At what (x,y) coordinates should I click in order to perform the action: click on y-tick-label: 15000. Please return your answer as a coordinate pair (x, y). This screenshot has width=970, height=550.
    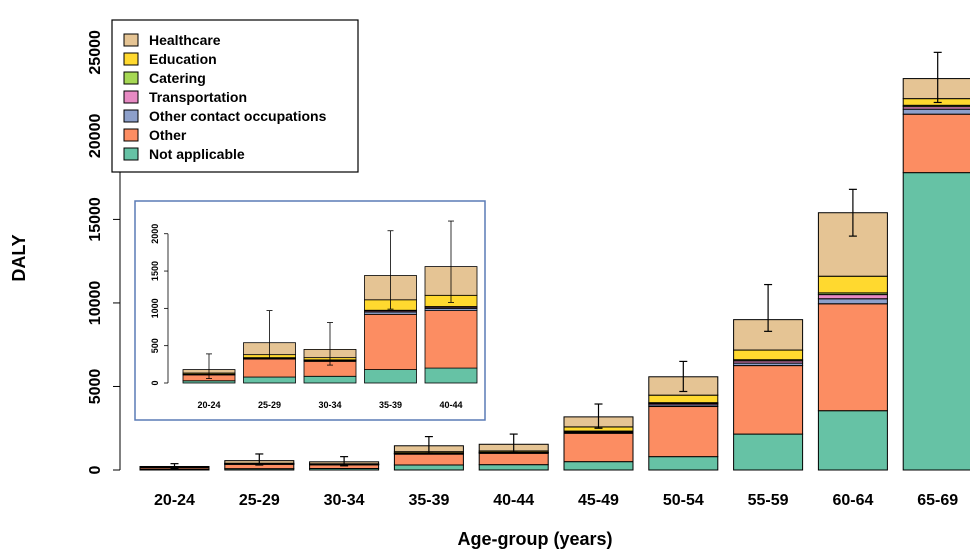
    Looking at the image, I should click on (95, 219).